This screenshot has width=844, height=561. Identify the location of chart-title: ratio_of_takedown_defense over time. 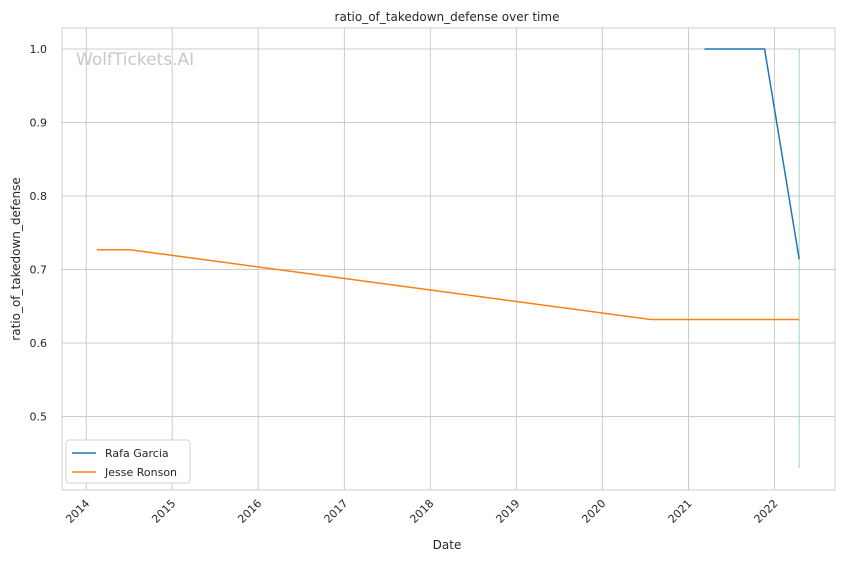
(447, 17).